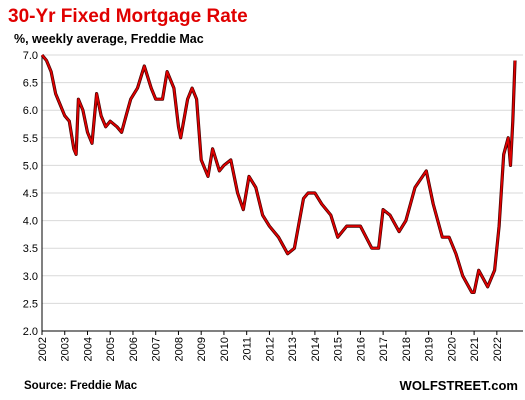 Image resolution: width=525 pixels, height=400 pixels. I want to click on y-tick-label: 5.5, so click(30, 139).